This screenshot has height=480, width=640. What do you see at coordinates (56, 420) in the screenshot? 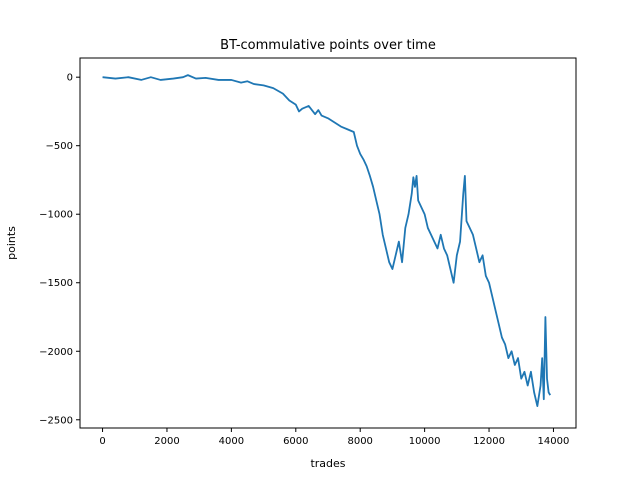
I see `y-tick-label: −2500` at bounding box center [56, 420].